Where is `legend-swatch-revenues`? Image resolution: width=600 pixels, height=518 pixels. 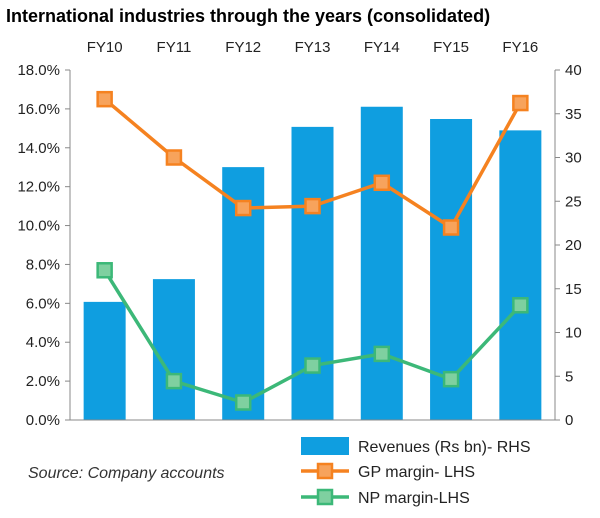
legend-swatch-revenues is located at coordinates (325, 446).